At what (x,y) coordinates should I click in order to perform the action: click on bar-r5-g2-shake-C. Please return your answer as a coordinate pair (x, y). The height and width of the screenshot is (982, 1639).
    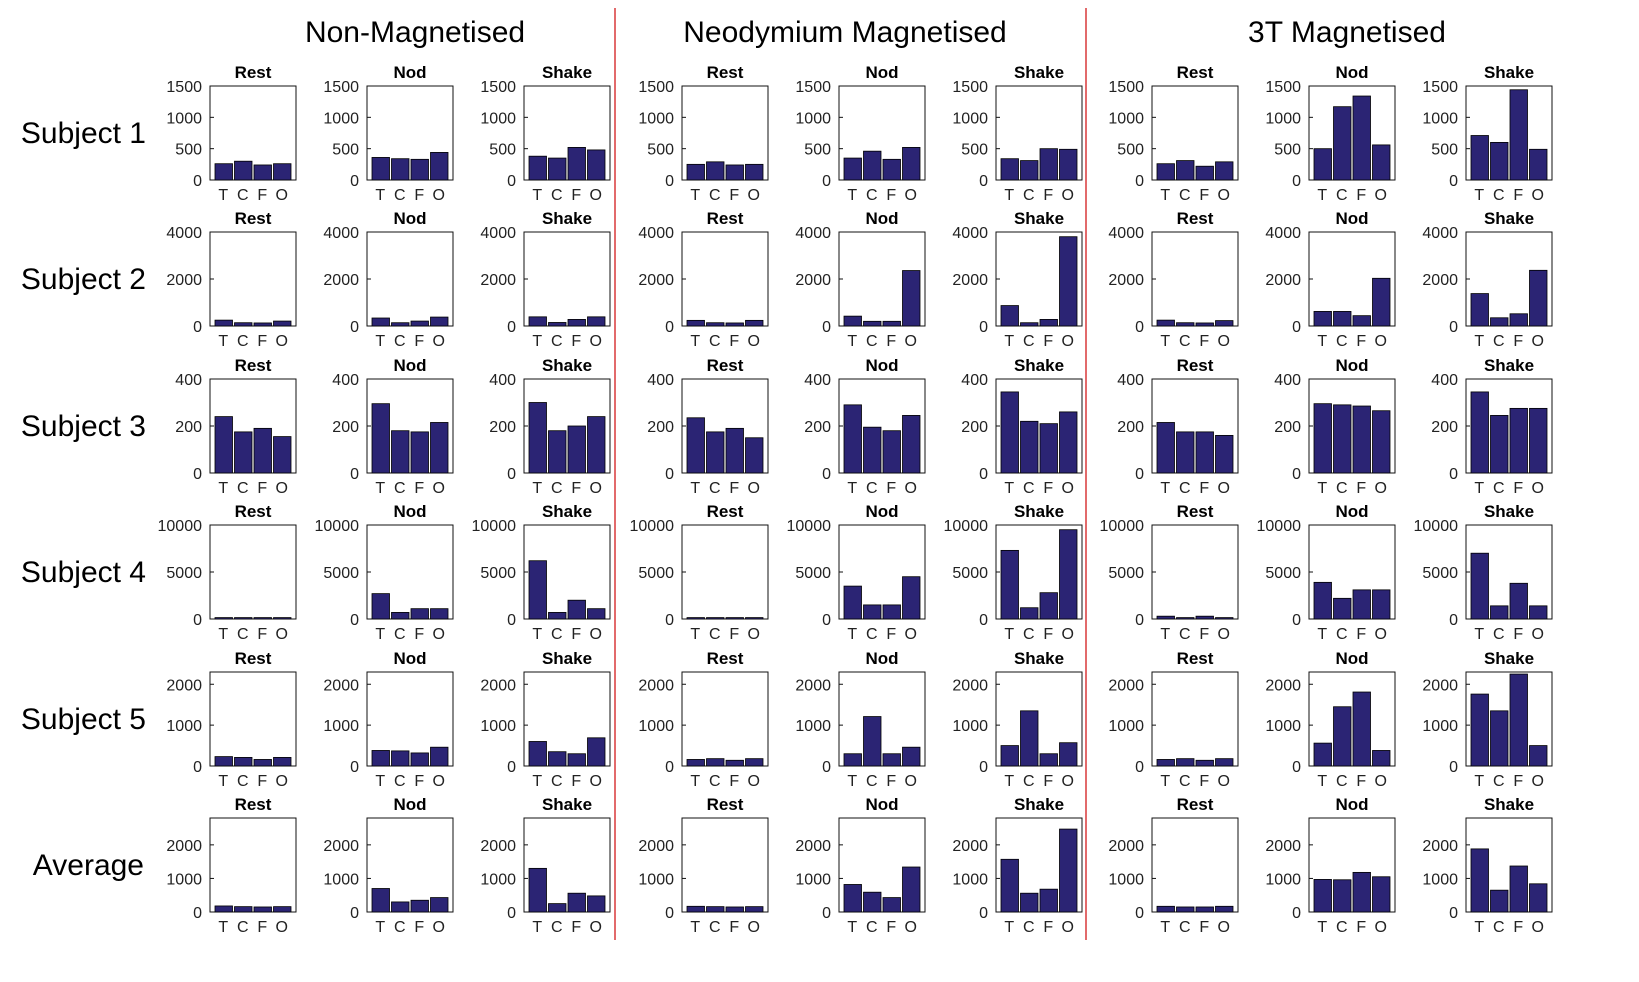
    Looking at the image, I should click on (1029, 738).